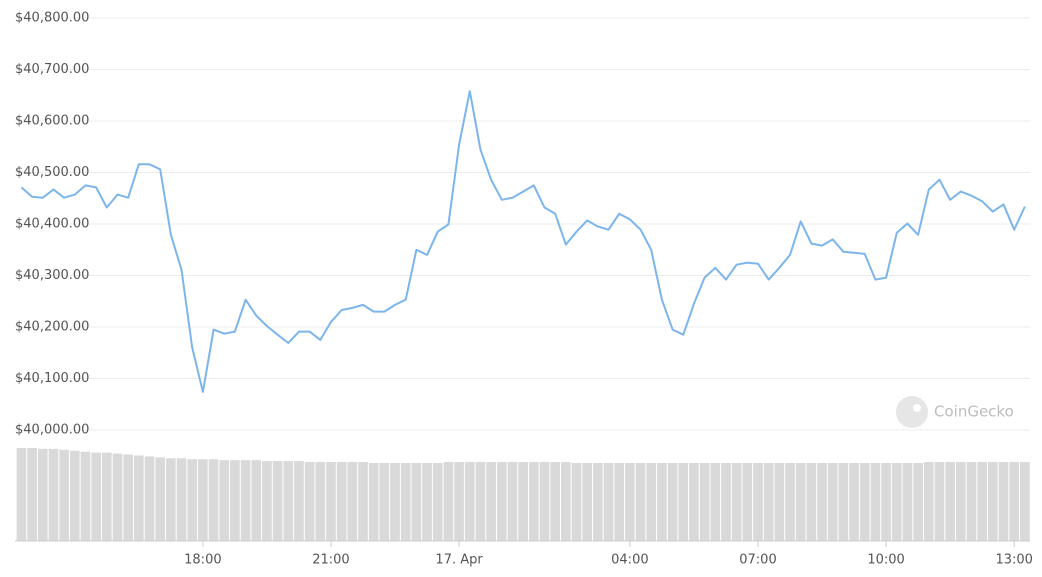 The width and height of the screenshot is (1042, 577). What do you see at coordinates (629, 560) in the screenshot?
I see `x-tick-label: 04:00` at bounding box center [629, 560].